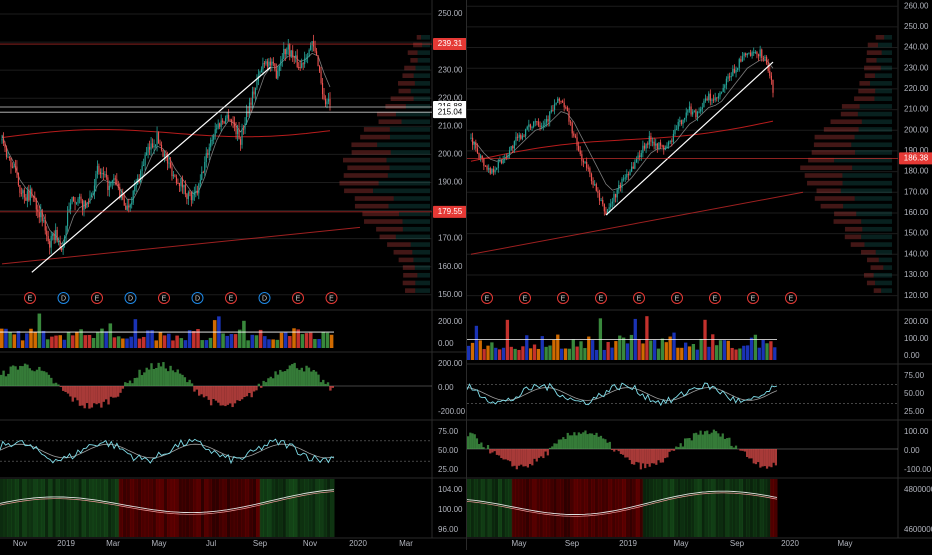 This screenshot has width=932, height=555. Describe the element at coordinates (158, 543) in the screenshot. I see `x-tick-label: May` at that location.